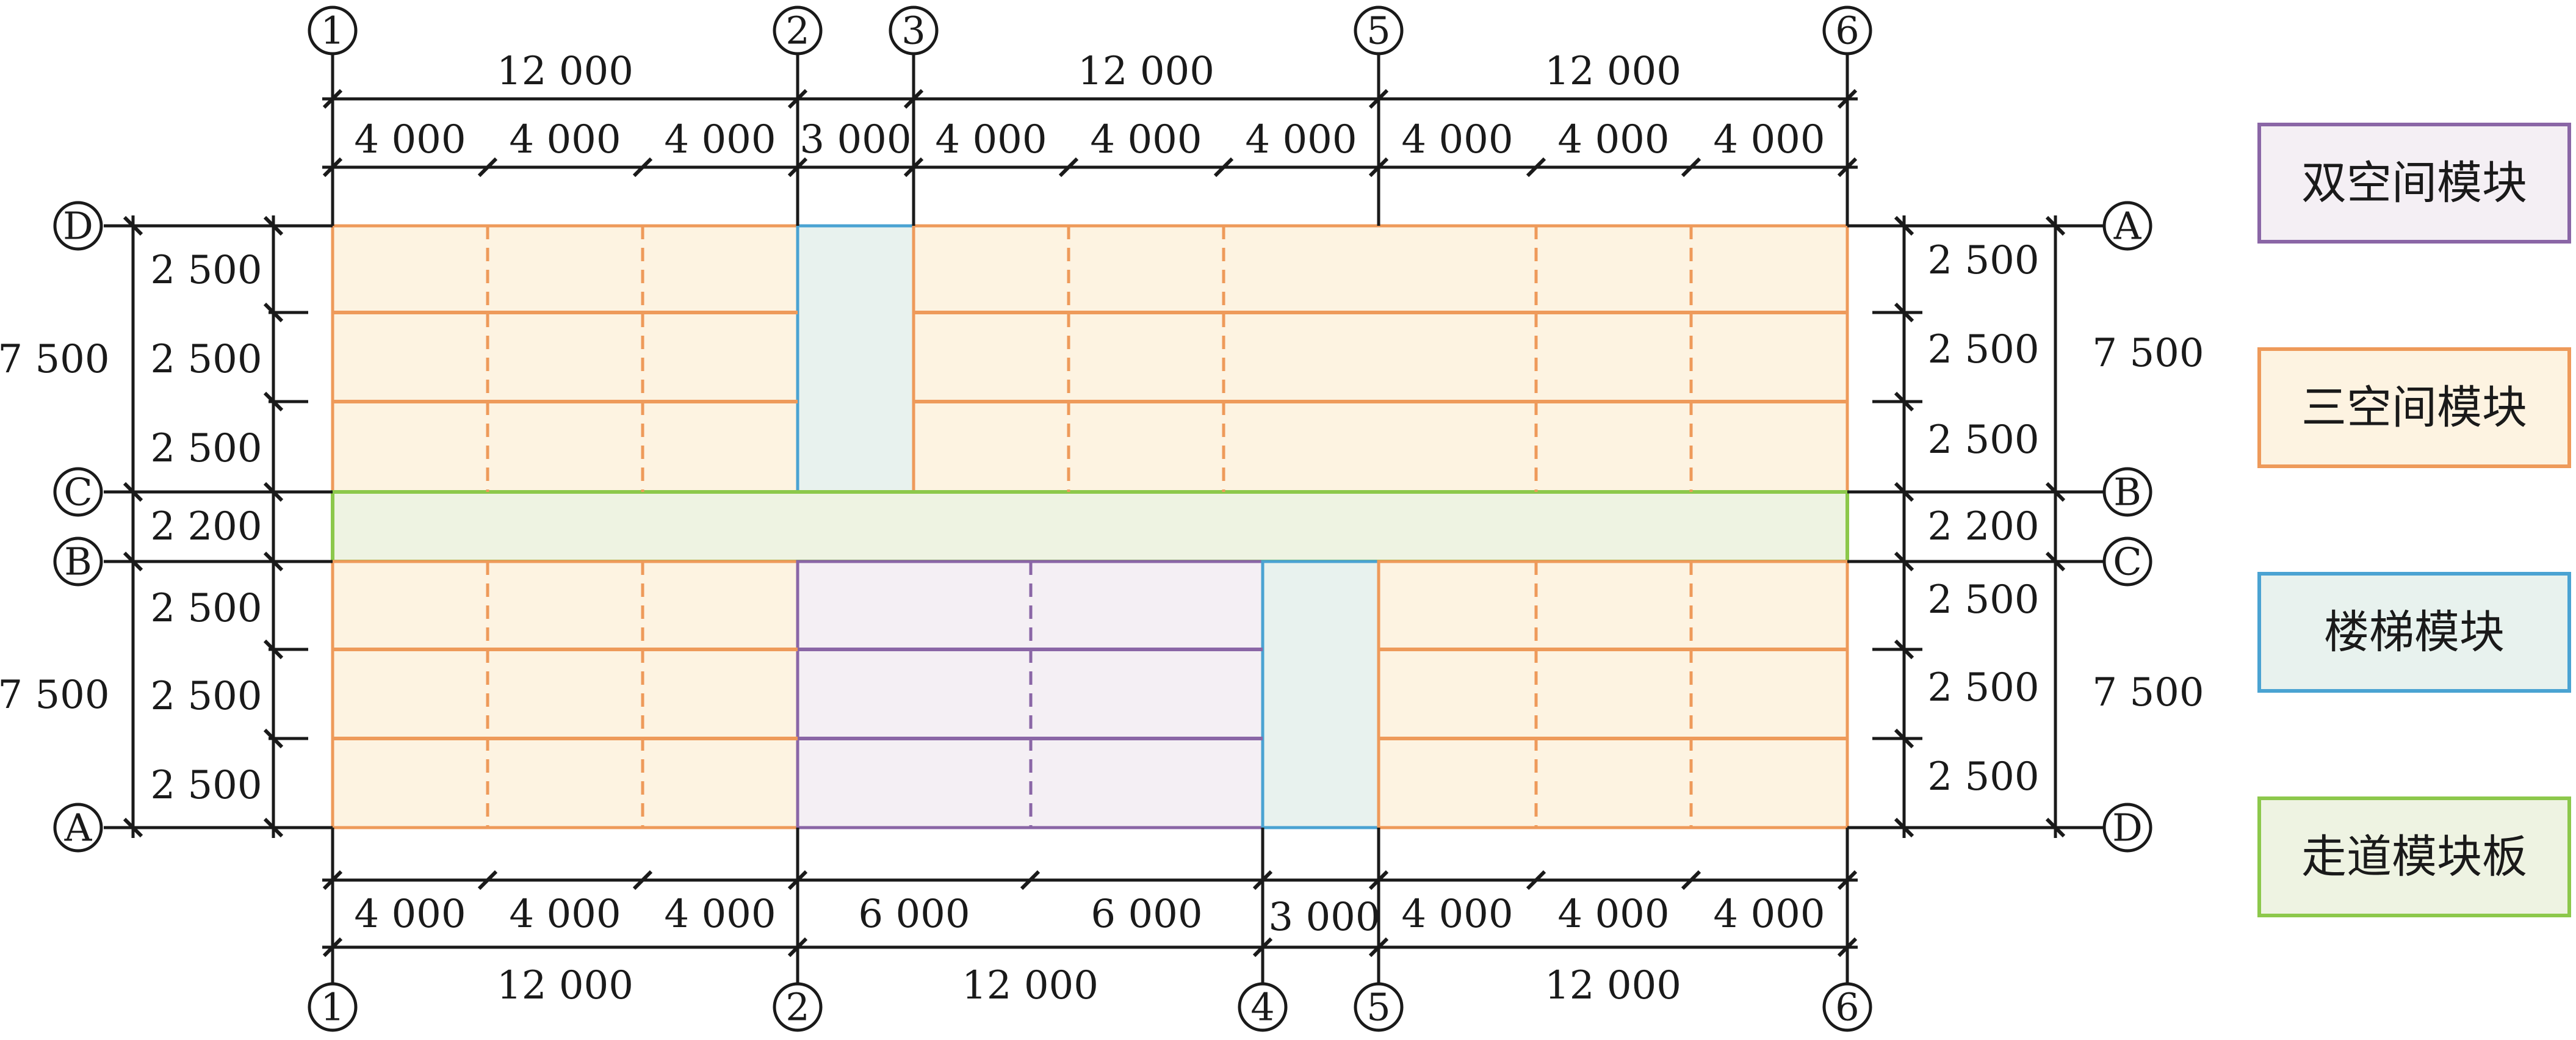 The width and height of the screenshot is (2576, 1040). I want to click on triple-module-zone-bottom-right, so click(1613, 694).